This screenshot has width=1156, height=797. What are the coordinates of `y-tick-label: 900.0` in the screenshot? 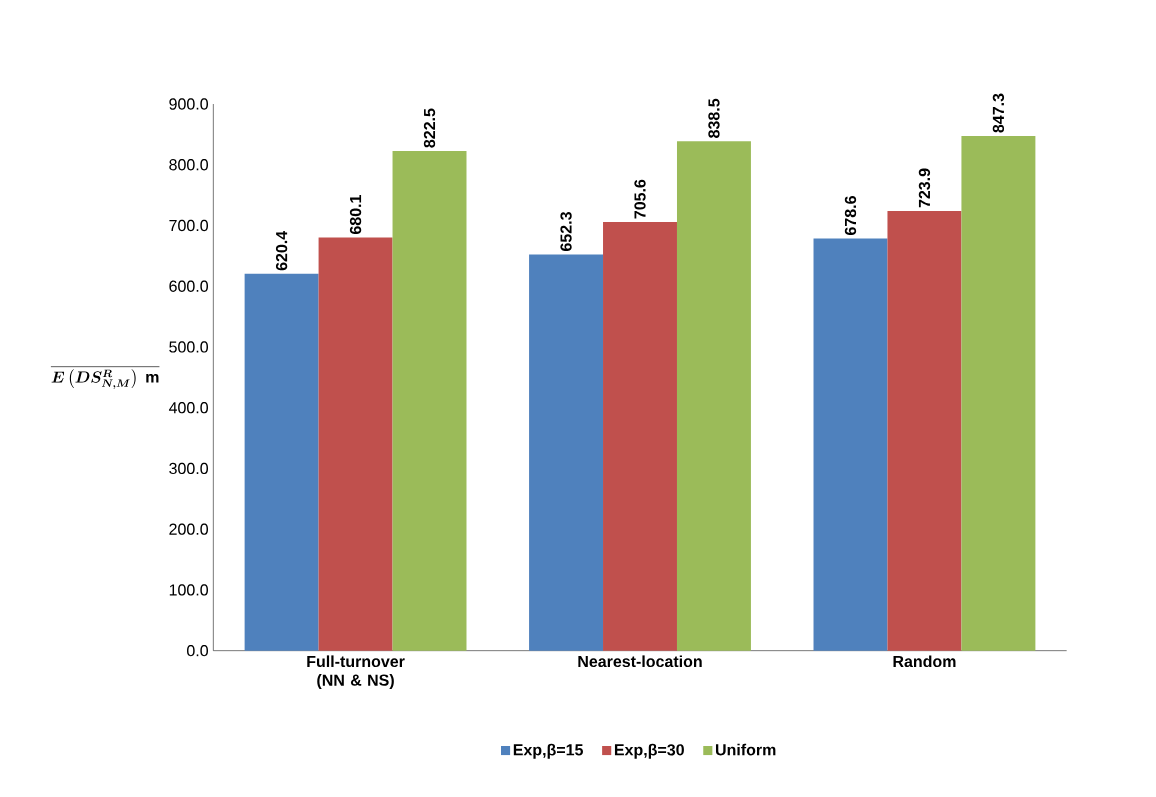 It's located at (189, 104).